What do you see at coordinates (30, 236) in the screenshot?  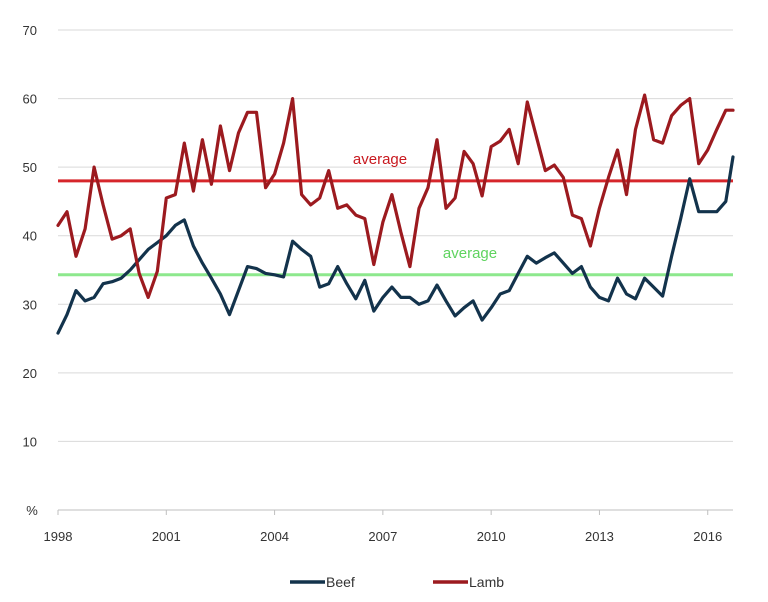 I see `y-tick-label: 40` at bounding box center [30, 236].